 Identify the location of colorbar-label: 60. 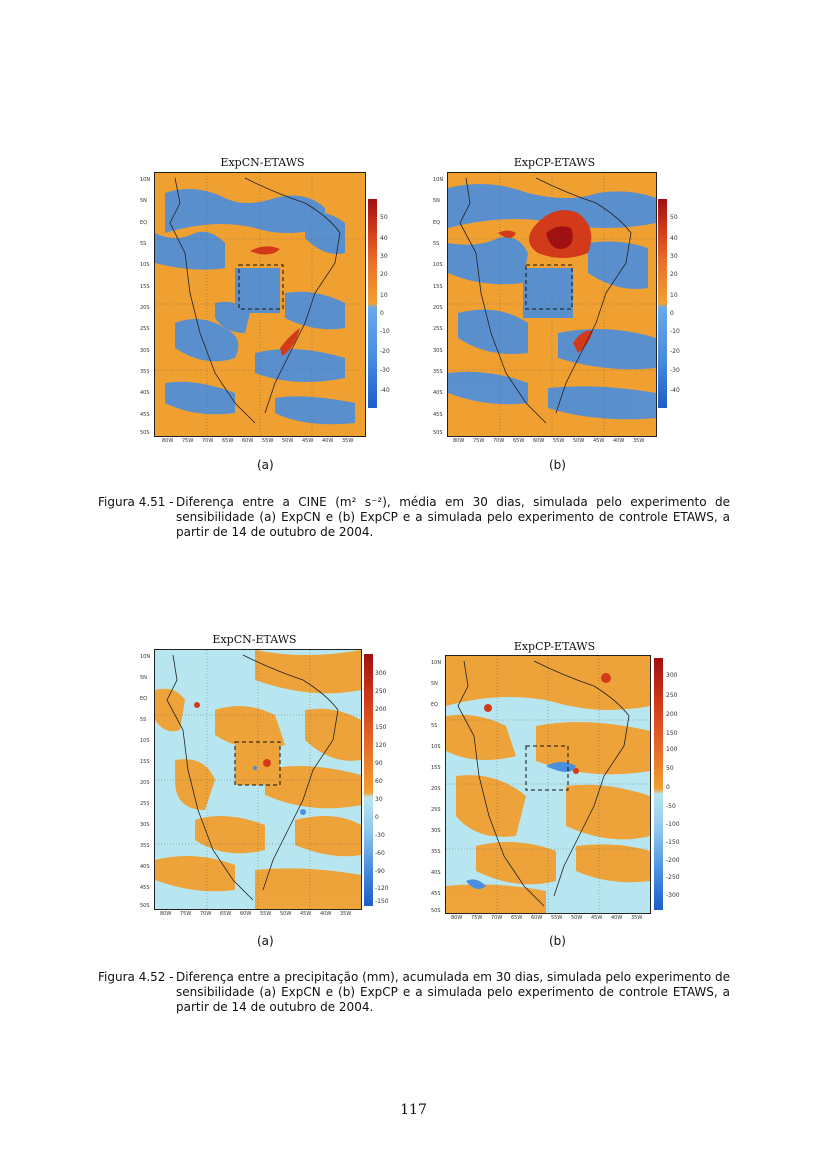
(379, 781).